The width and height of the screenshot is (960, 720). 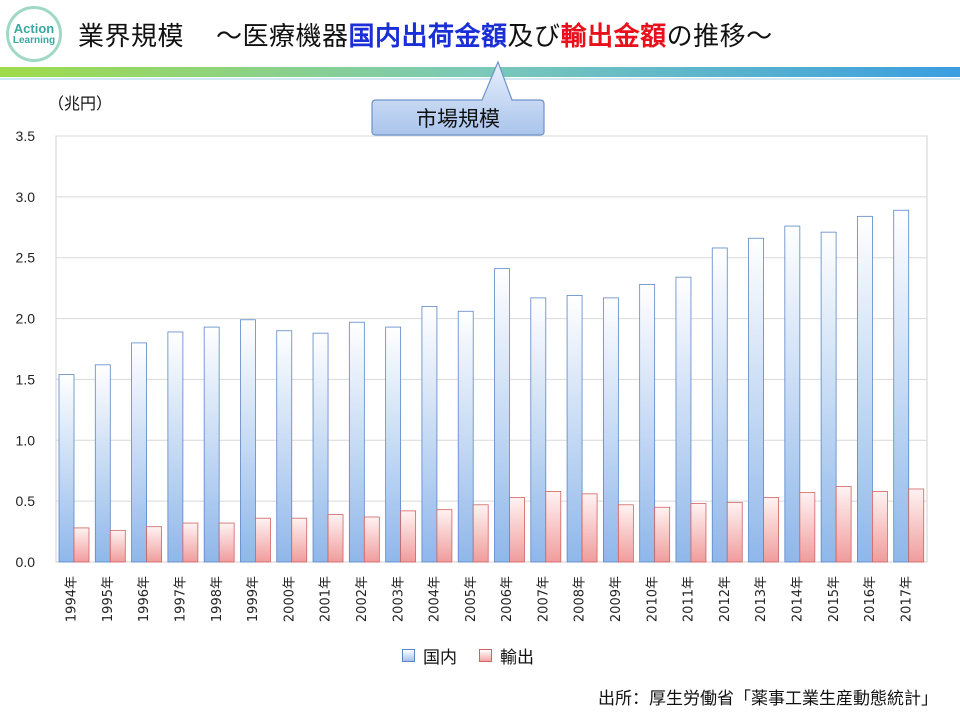 I want to click on x-tick-label: 2000年, so click(x=289, y=599).